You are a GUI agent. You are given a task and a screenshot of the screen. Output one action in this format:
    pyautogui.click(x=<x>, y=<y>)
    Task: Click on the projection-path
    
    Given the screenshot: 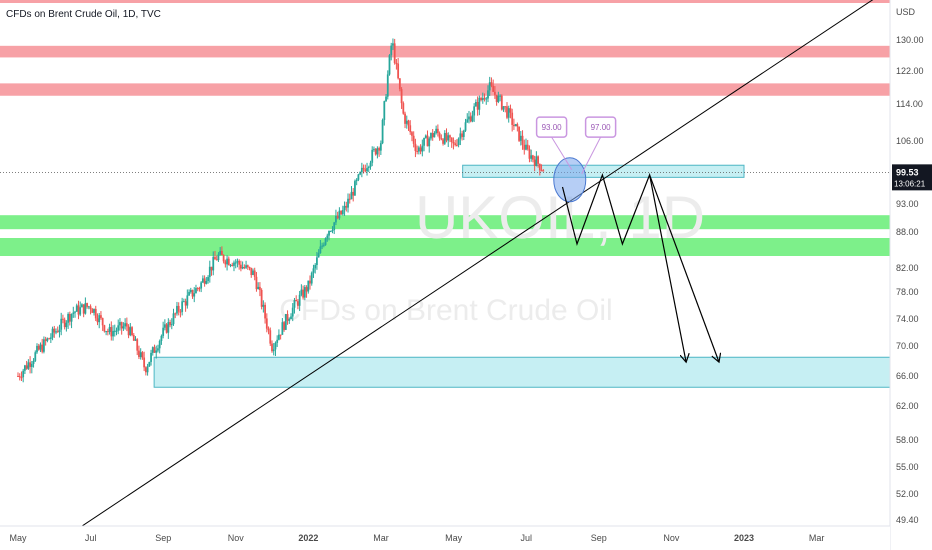 What is the action you would take?
    pyautogui.click(x=623, y=266)
    